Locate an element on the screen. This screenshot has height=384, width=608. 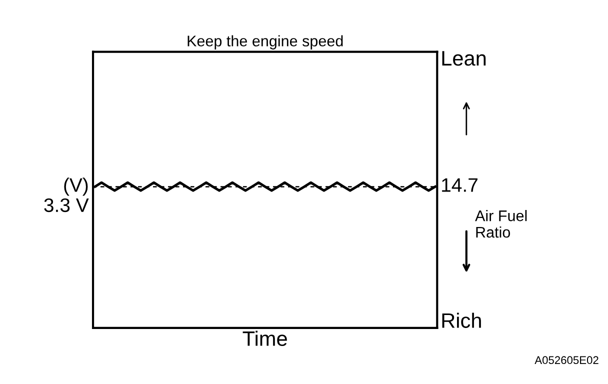
chart-title: Keep the engine speed is located at coordinates (265, 42).